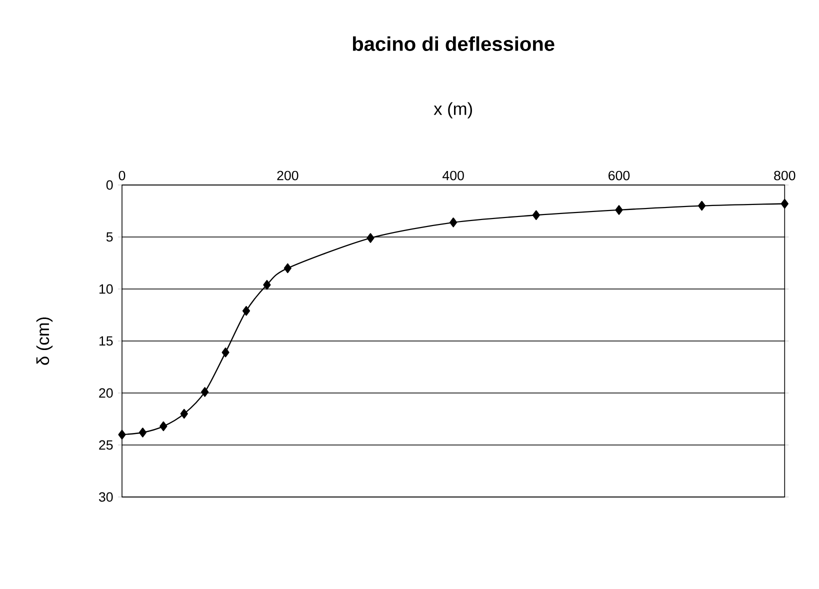 Image resolution: width=819 pixels, height=589 pixels. I want to click on y-tick-label: 5, so click(109, 237).